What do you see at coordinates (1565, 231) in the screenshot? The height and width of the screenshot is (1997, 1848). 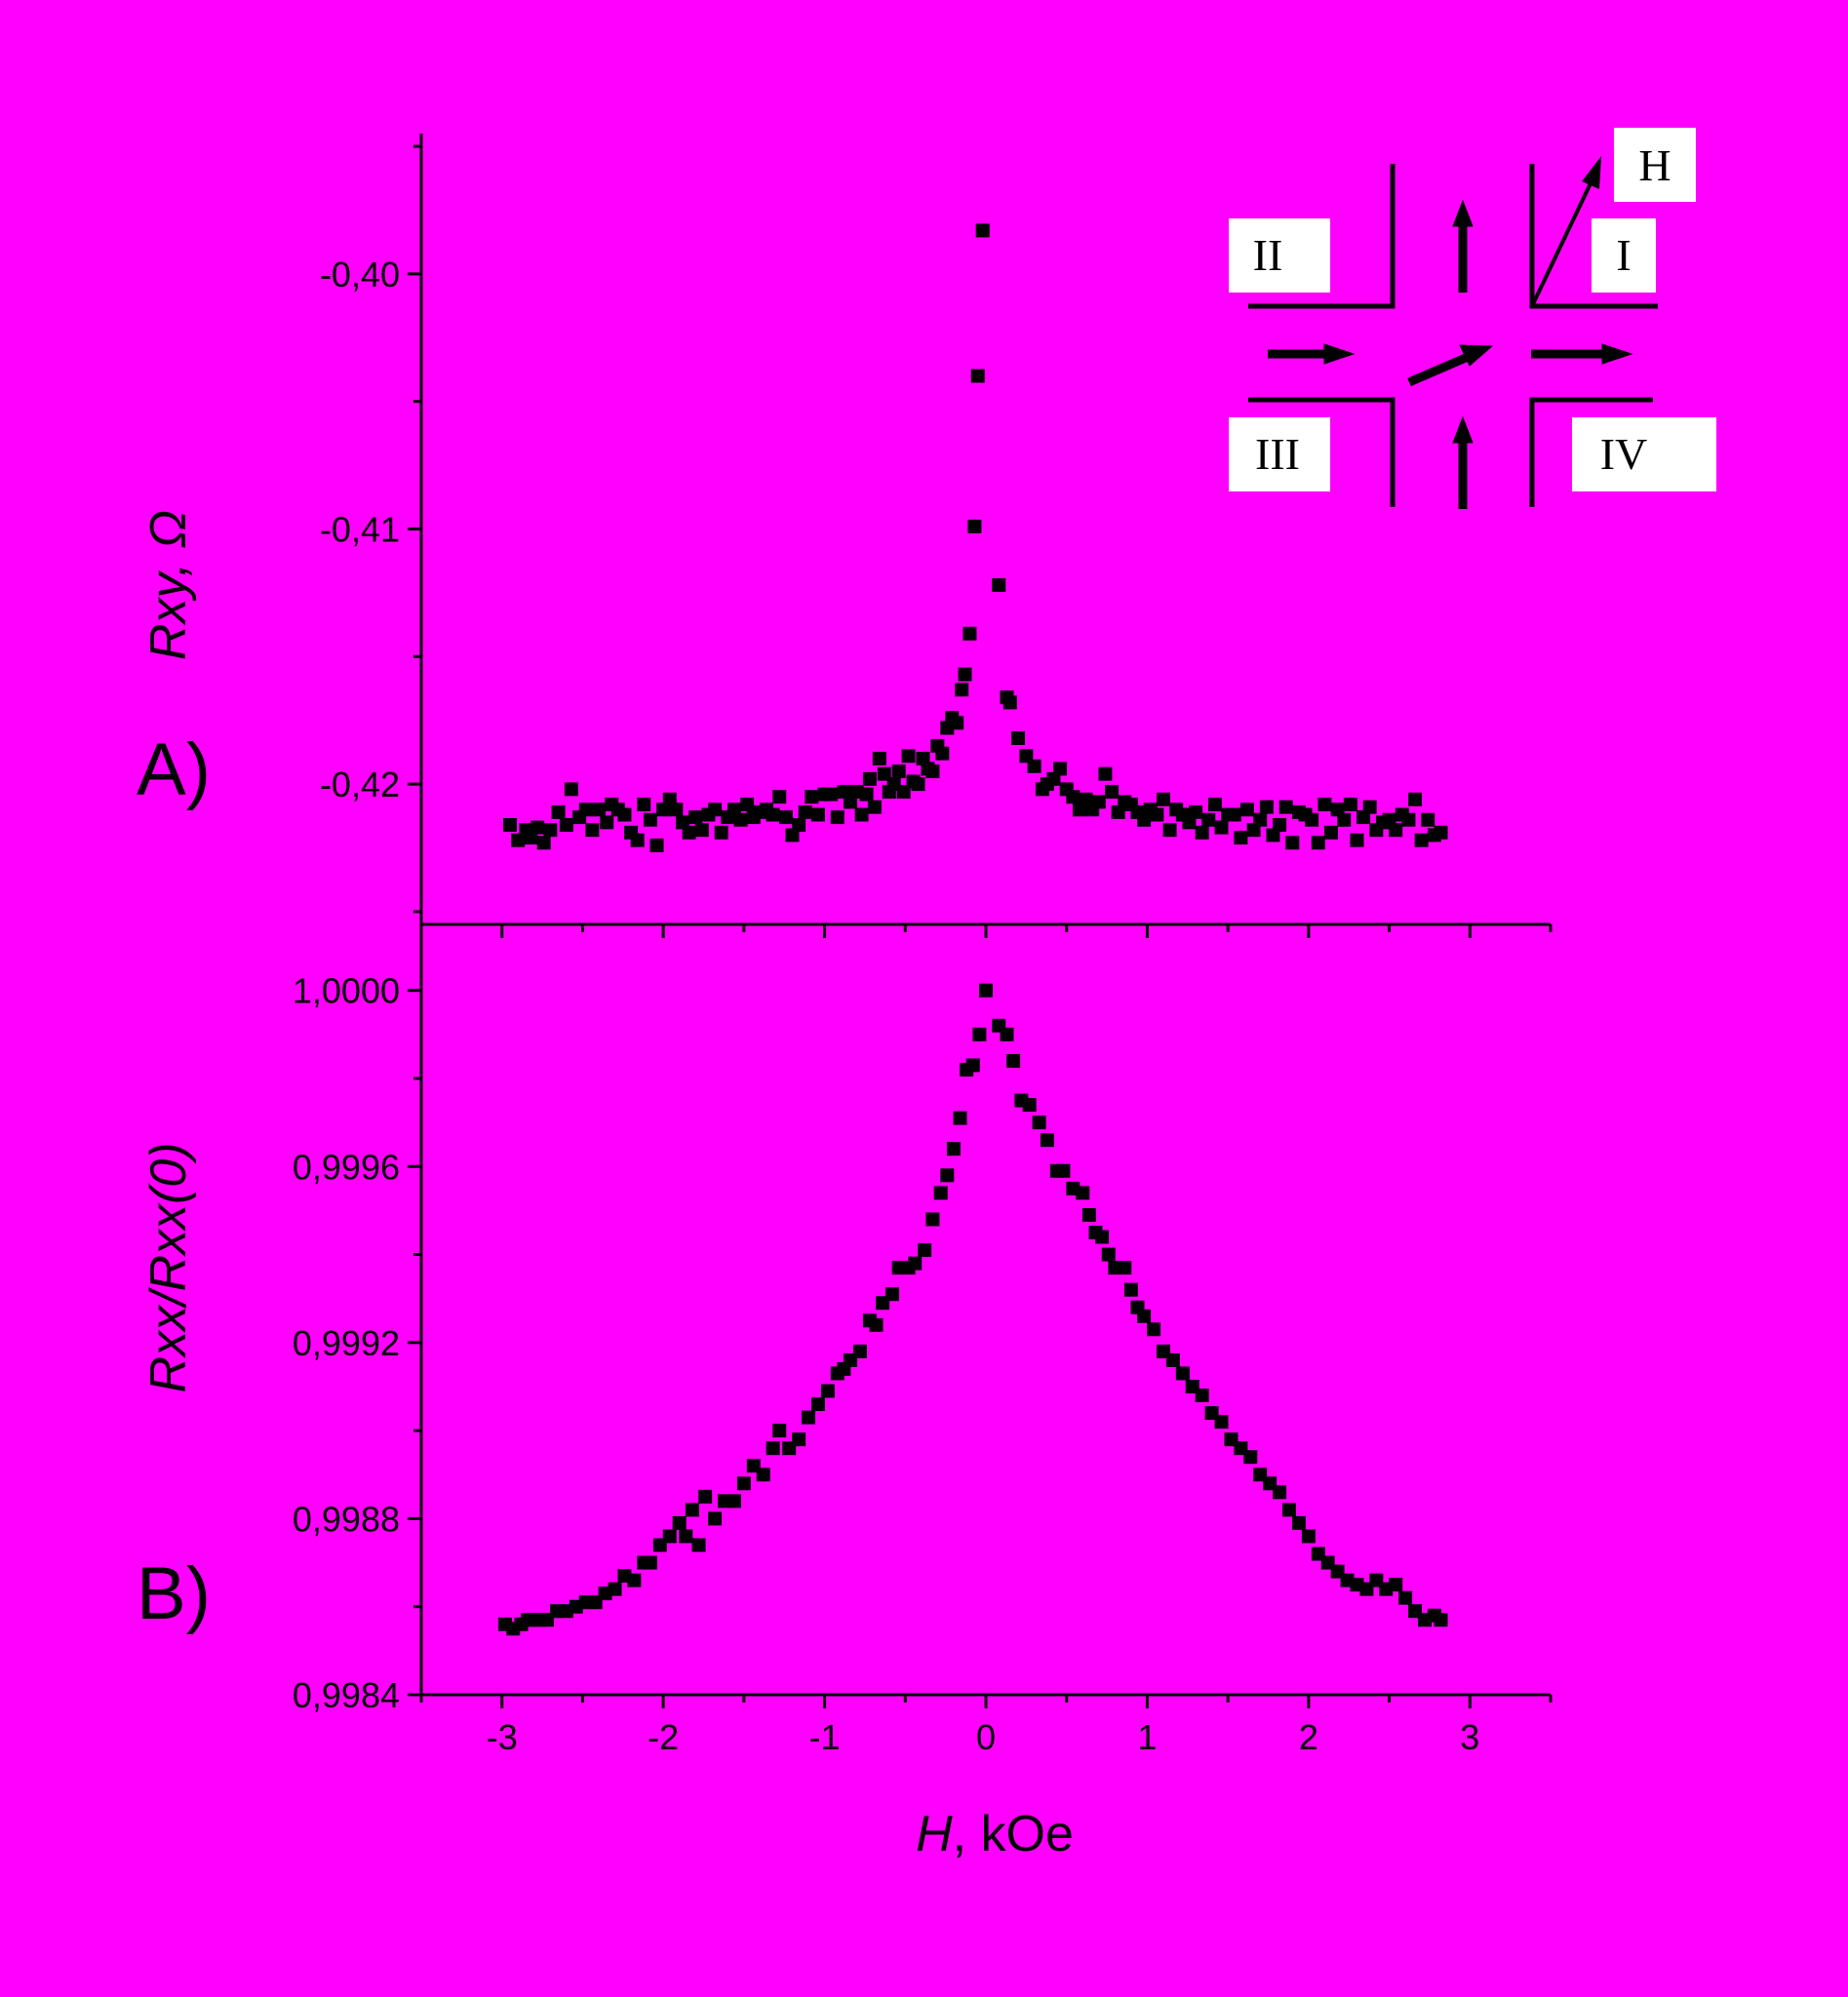 I see `field-arrow-h-icon` at bounding box center [1565, 231].